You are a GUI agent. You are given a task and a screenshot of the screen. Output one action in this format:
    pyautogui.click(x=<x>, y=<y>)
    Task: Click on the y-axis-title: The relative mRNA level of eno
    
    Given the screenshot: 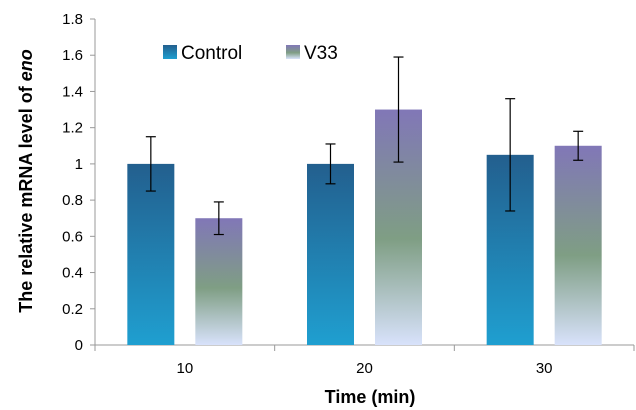 What is the action you would take?
    pyautogui.click(x=26, y=180)
    